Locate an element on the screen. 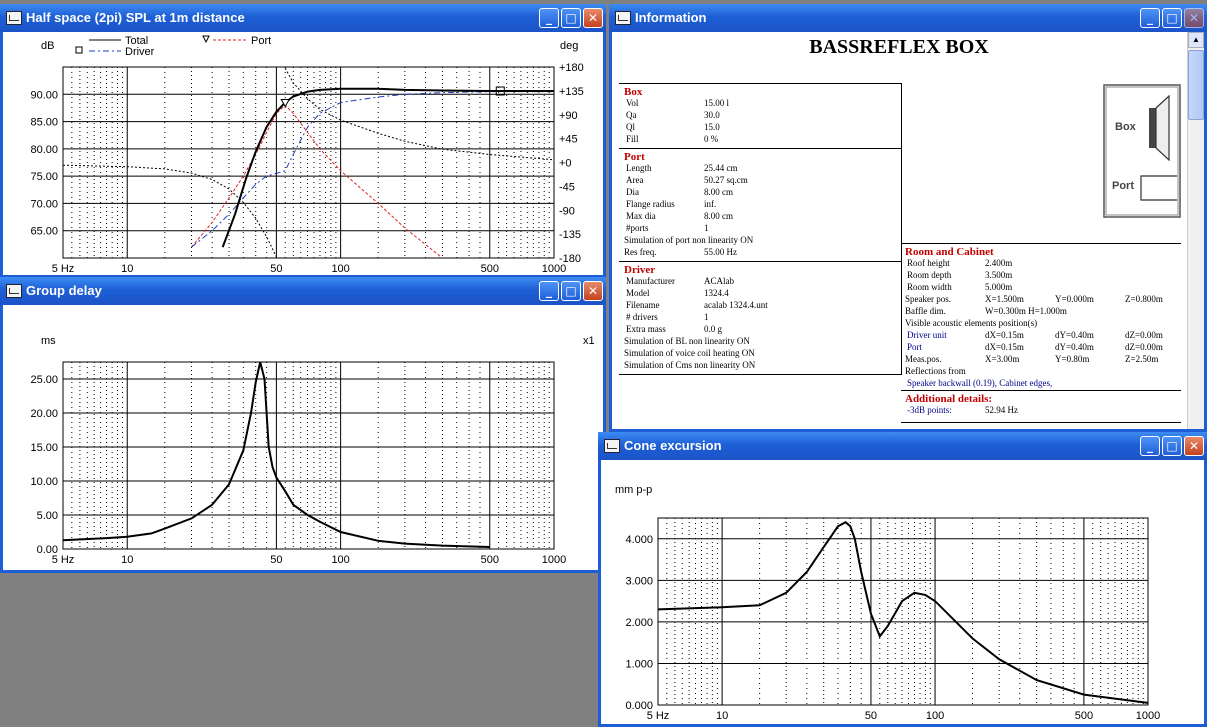  scroll-thumb is located at coordinates (1196, 85).